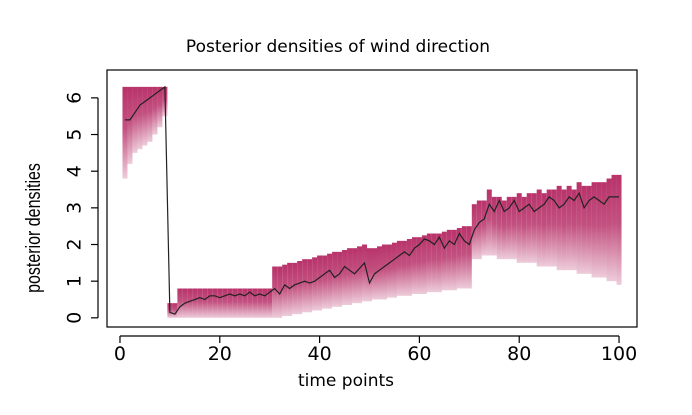 This screenshot has width=692, height=415. Describe the element at coordinates (75, 281) in the screenshot. I see `y-tick-label: 1` at that location.